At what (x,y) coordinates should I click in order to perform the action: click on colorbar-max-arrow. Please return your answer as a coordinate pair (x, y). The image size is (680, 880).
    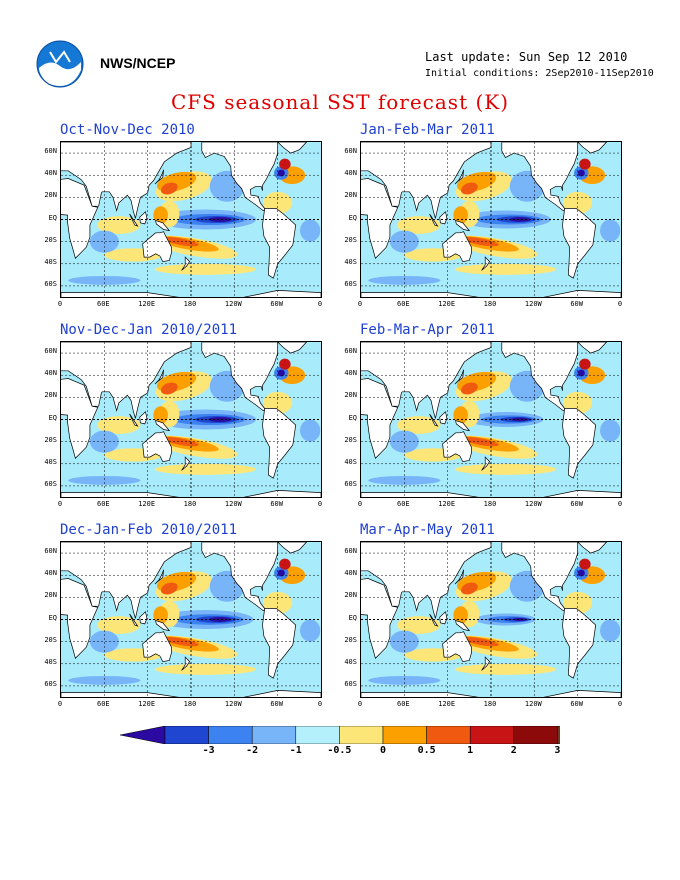
    Looking at the image, I should click on (558, 735).